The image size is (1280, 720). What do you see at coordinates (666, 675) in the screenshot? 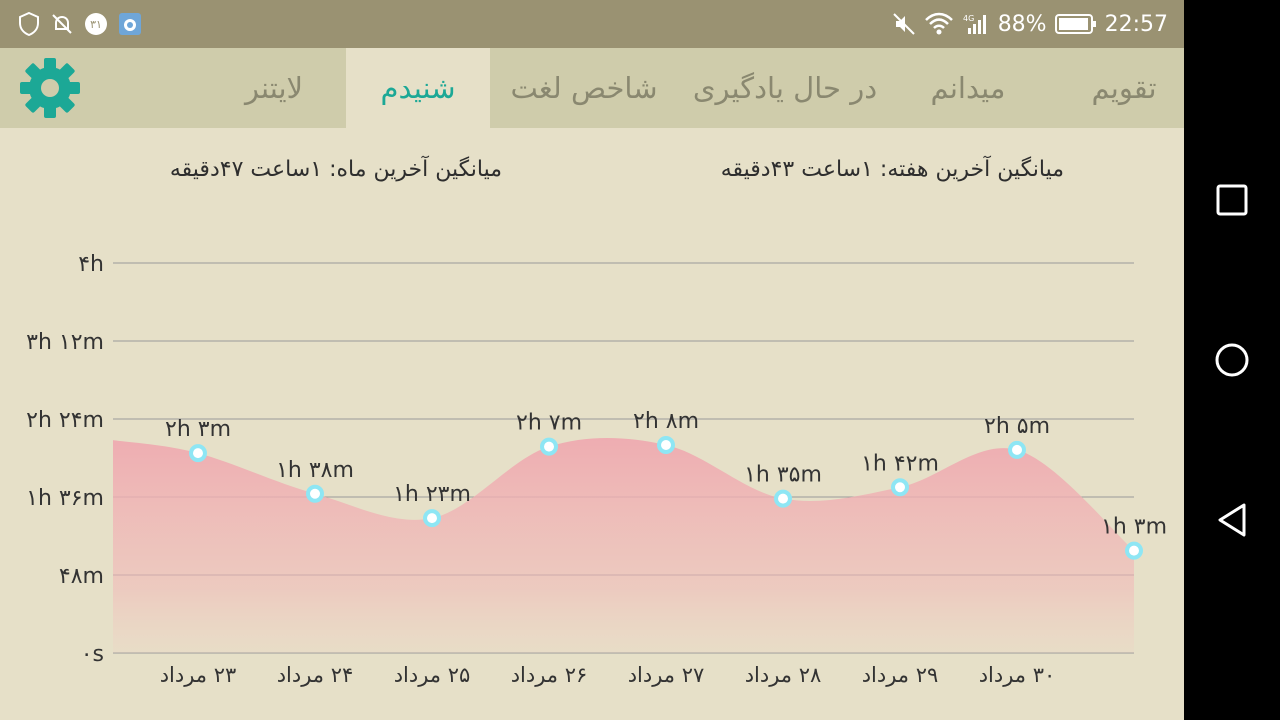
I see `x-tick-label: ۲۷ مرداد` at bounding box center [666, 675].